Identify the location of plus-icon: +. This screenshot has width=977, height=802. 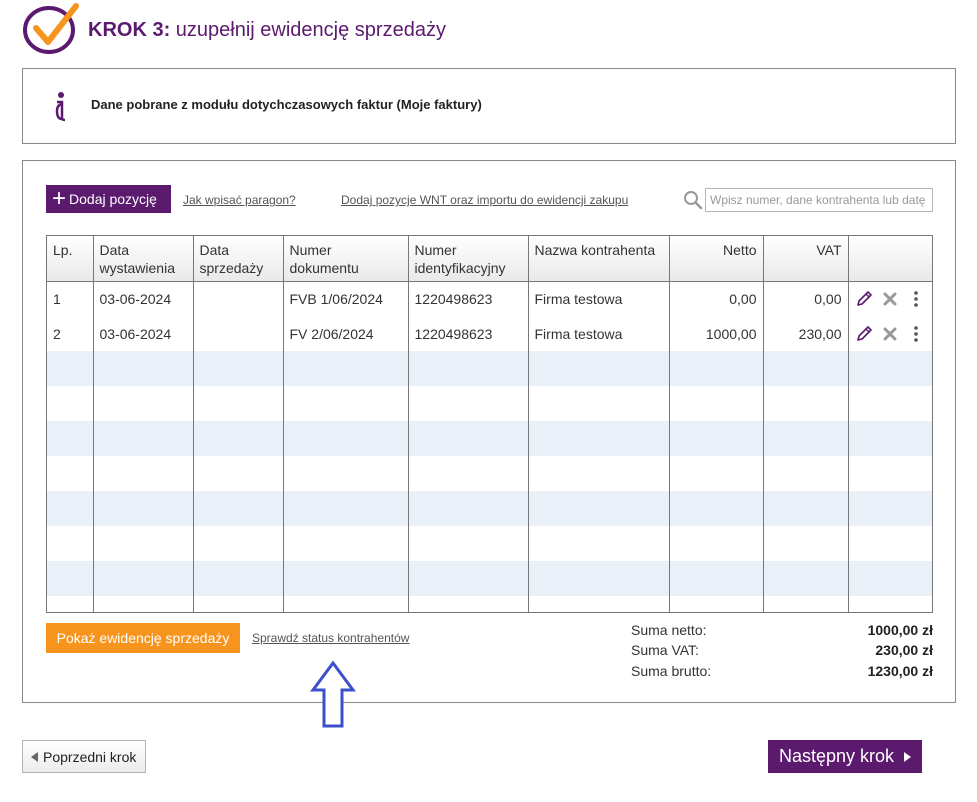
(59, 198).